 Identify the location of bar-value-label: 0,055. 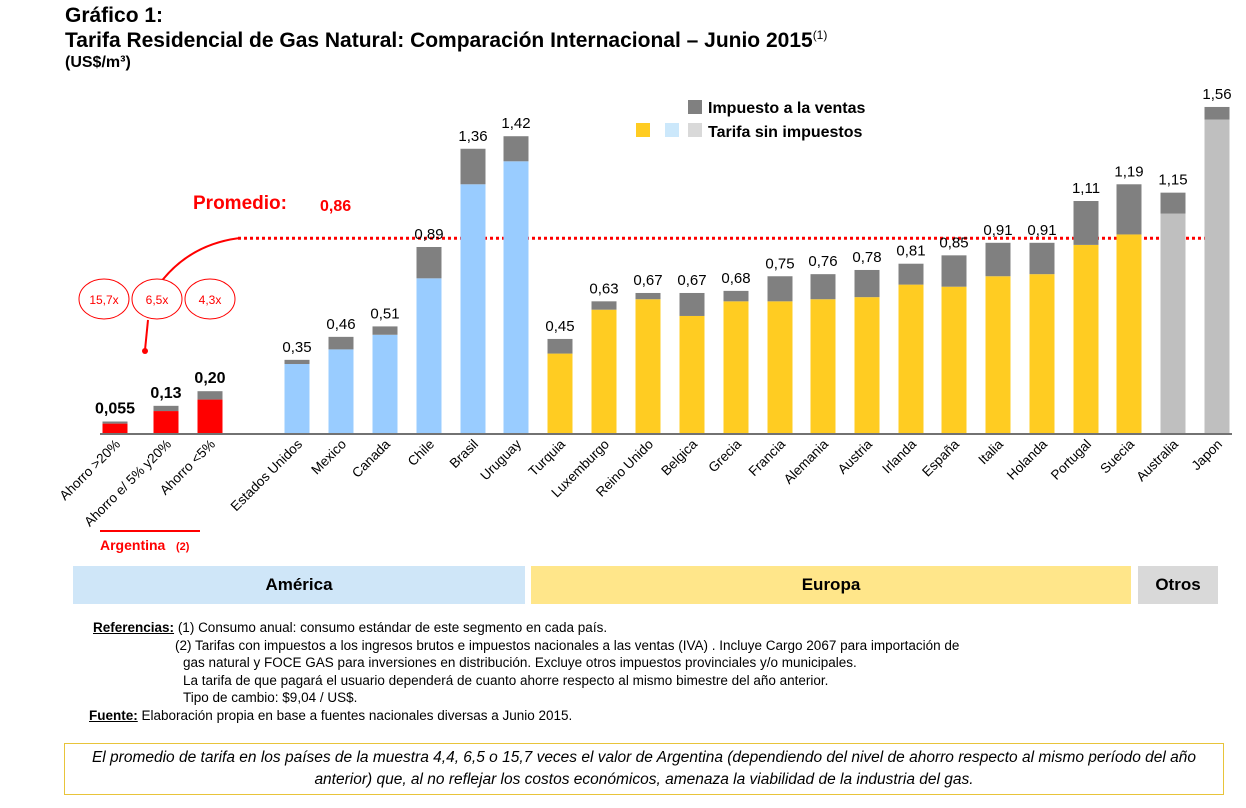
(115, 409).